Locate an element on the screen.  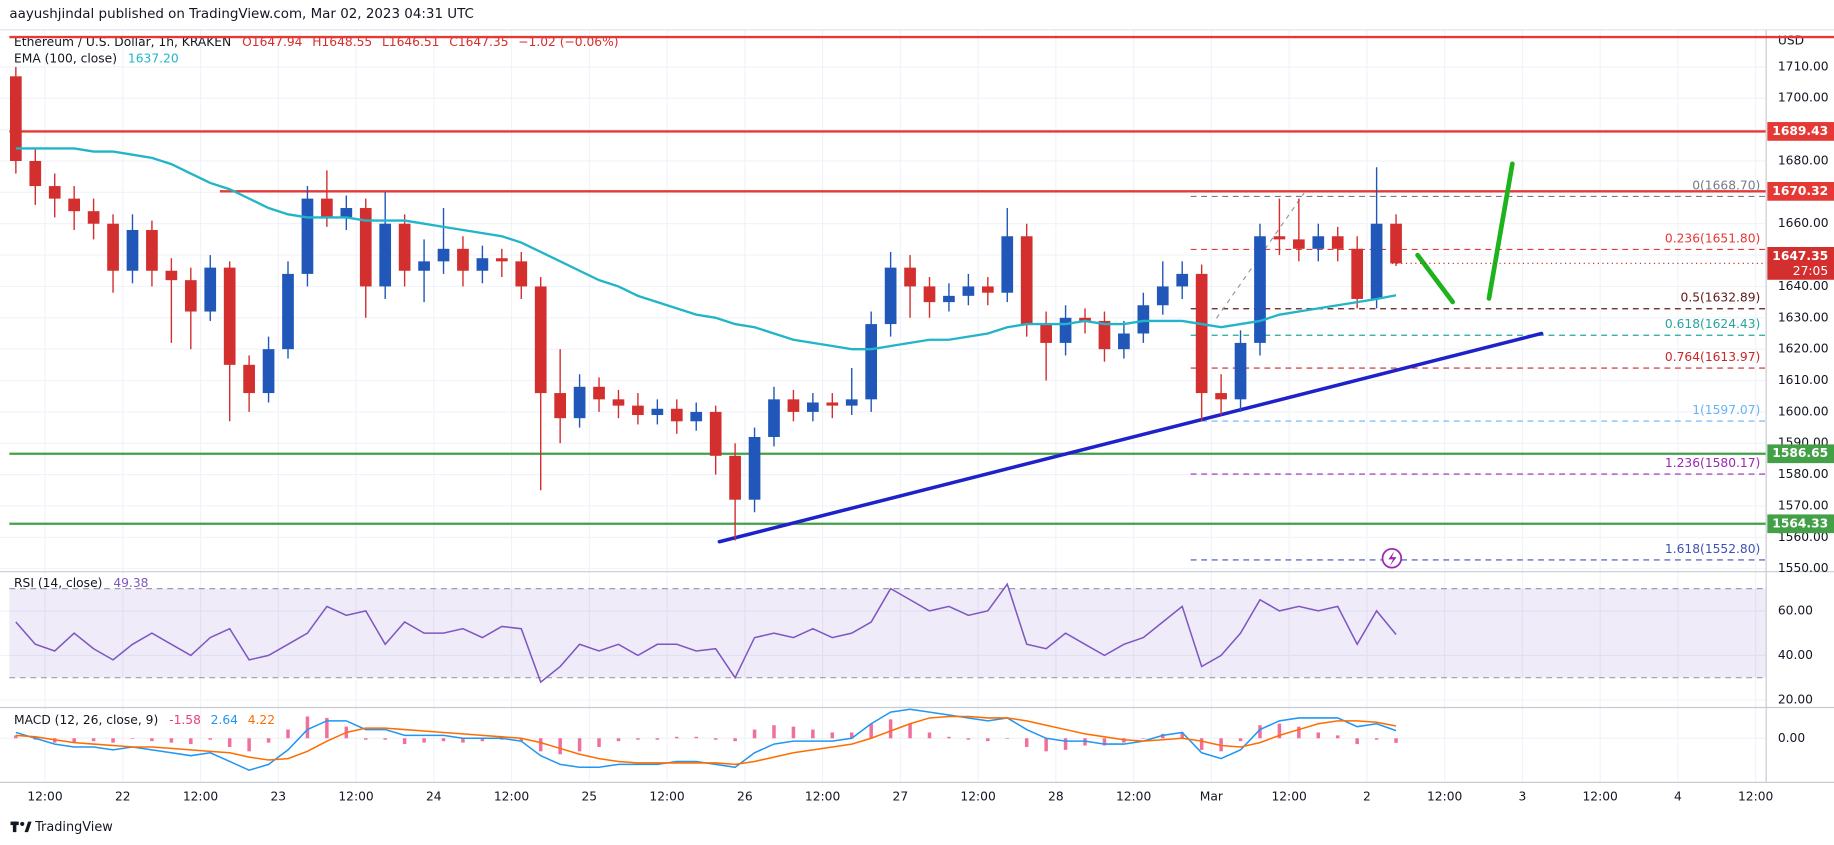
level-label: 1564.33 is located at coordinates (1800, 523).